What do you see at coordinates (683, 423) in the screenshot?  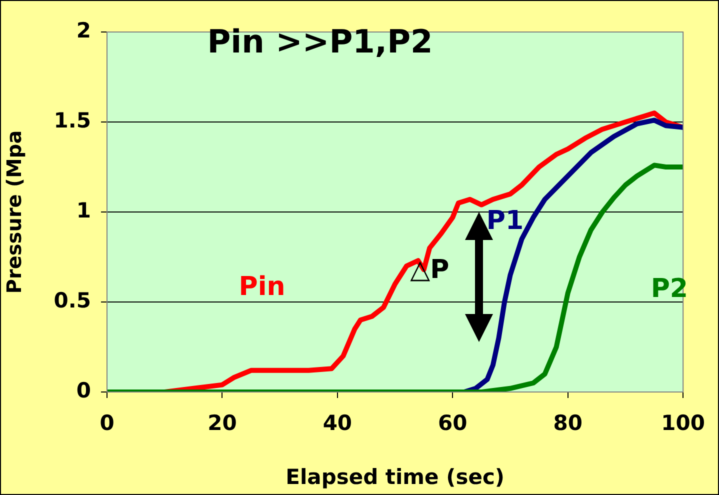 I see `x-tick-label: 100` at bounding box center [683, 423].